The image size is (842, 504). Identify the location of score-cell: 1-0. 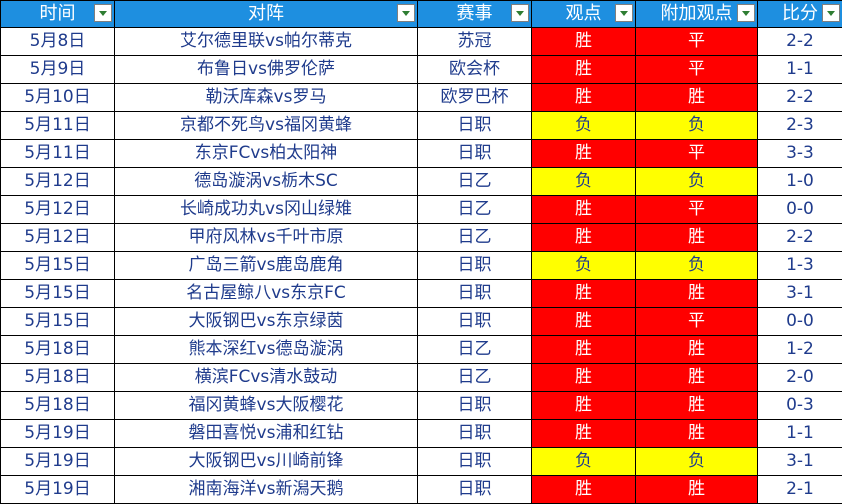
(800, 182).